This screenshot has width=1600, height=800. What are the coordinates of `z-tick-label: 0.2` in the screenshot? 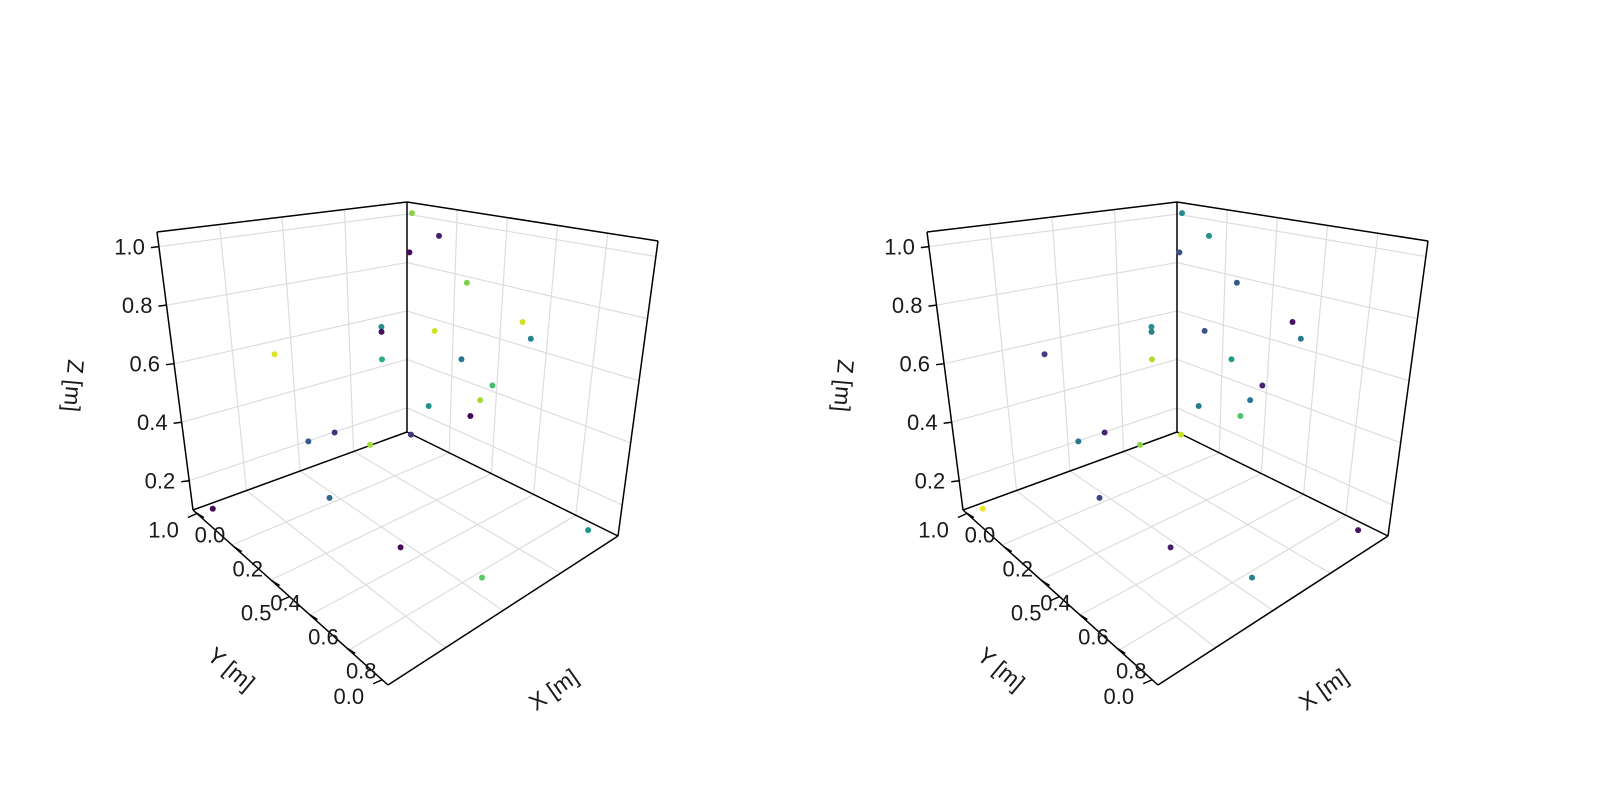 It's located at (930, 481).